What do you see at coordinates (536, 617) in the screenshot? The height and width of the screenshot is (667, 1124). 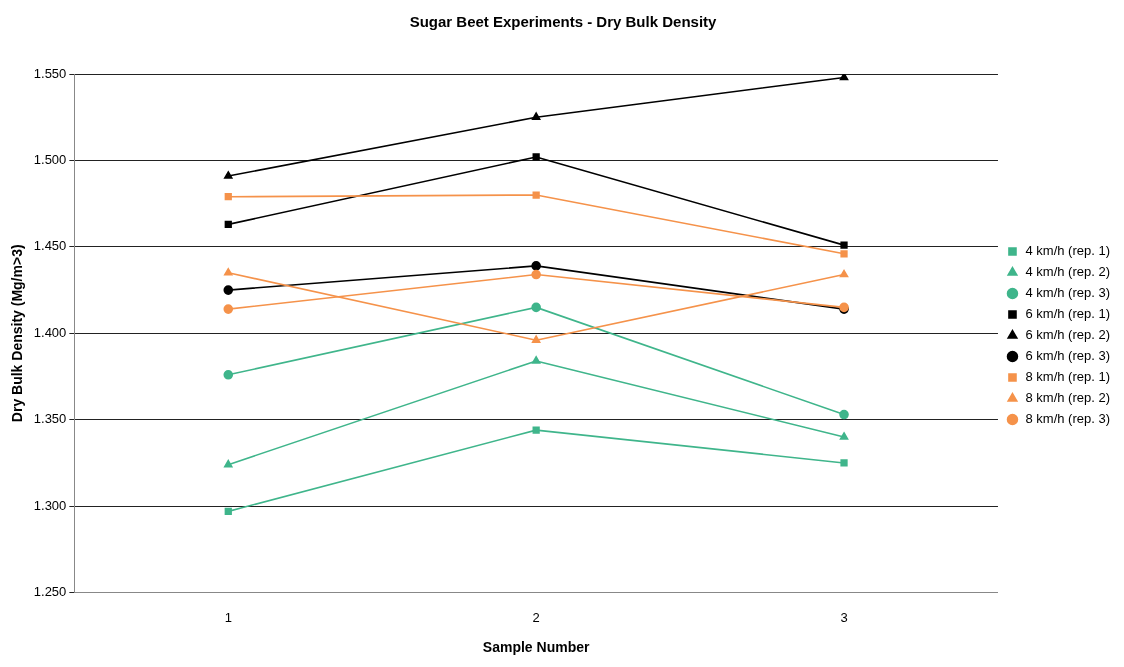 I see `x-tick-label: 2` at bounding box center [536, 617].